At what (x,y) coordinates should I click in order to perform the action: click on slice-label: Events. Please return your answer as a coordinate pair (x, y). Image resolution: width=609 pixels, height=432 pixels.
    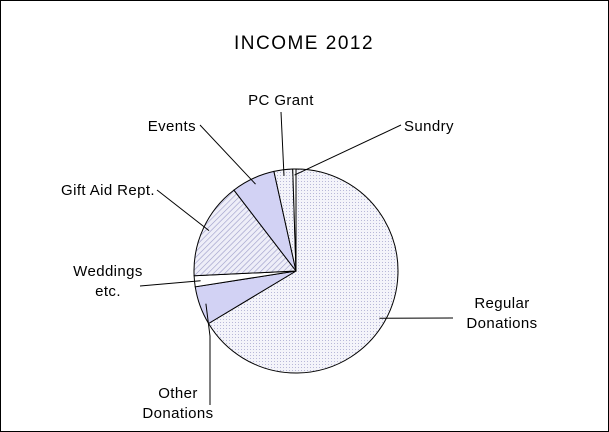
    Looking at the image, I should click on (172, 126).